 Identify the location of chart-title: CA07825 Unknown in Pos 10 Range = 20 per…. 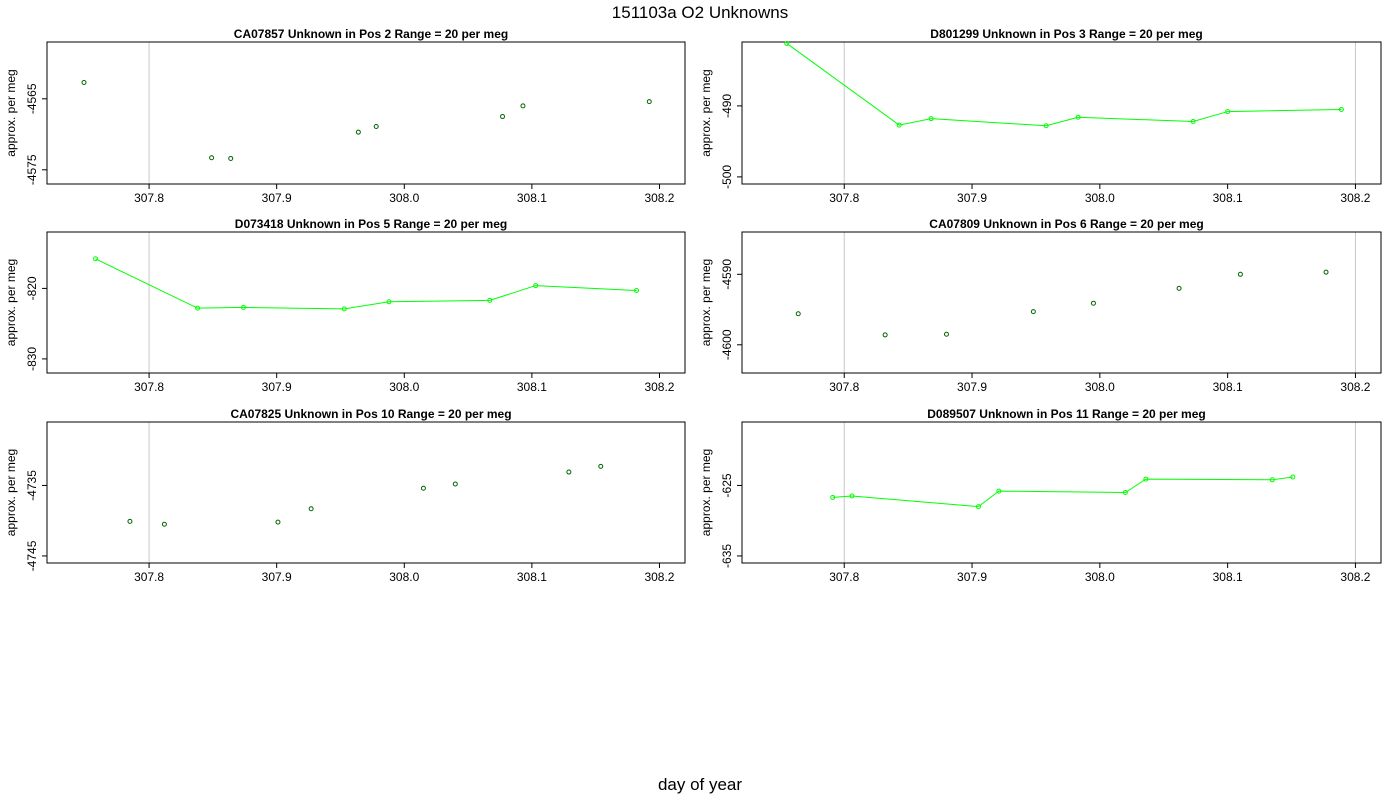
(370, 414).